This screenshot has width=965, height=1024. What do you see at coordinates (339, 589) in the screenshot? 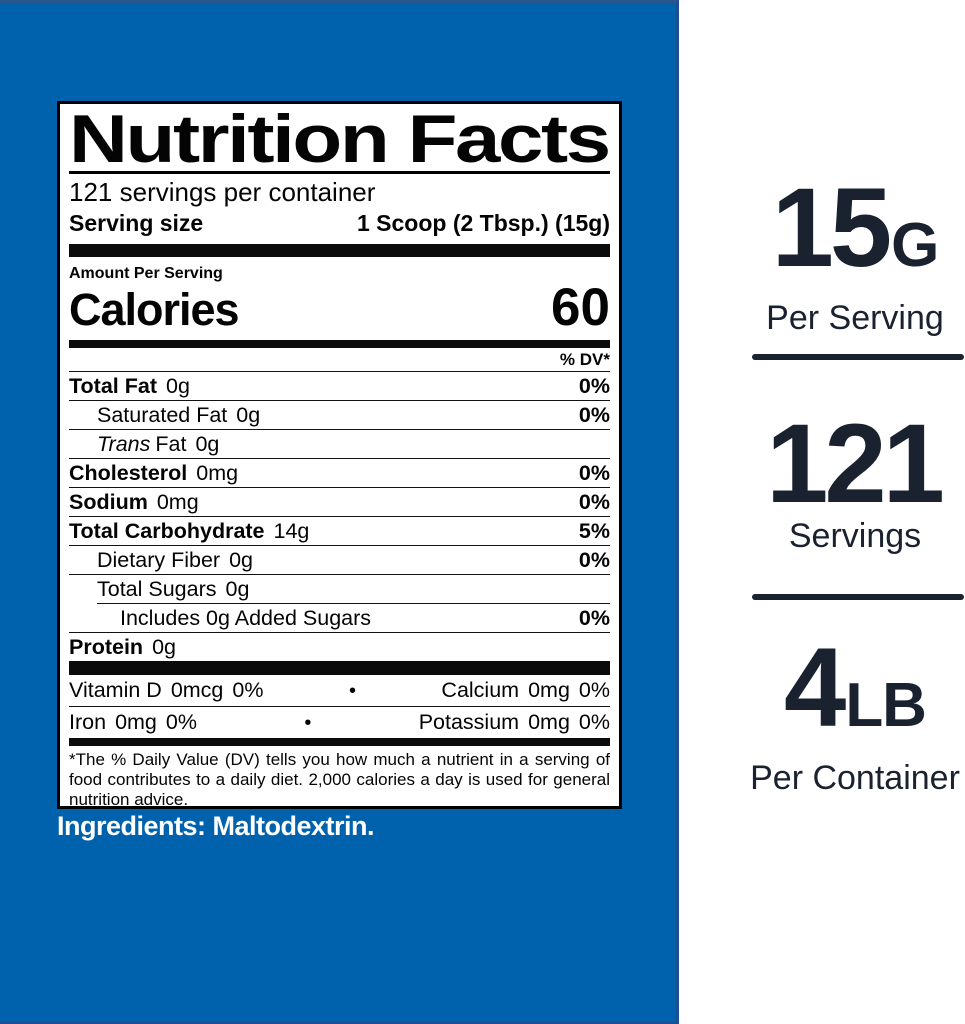
I see `nutrient-row-total-sugars: Total Sugars 0g` at bounding box center [339, 589].